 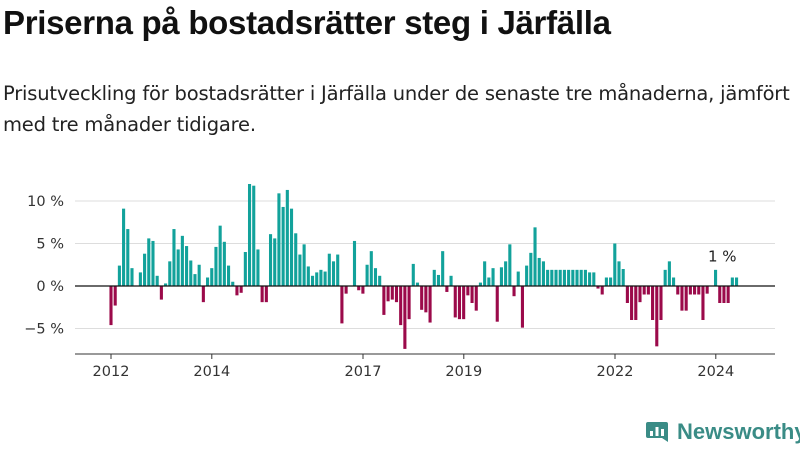 I want to click on newsworthy-logo: Newsworthy, so click(x=722, y=432).